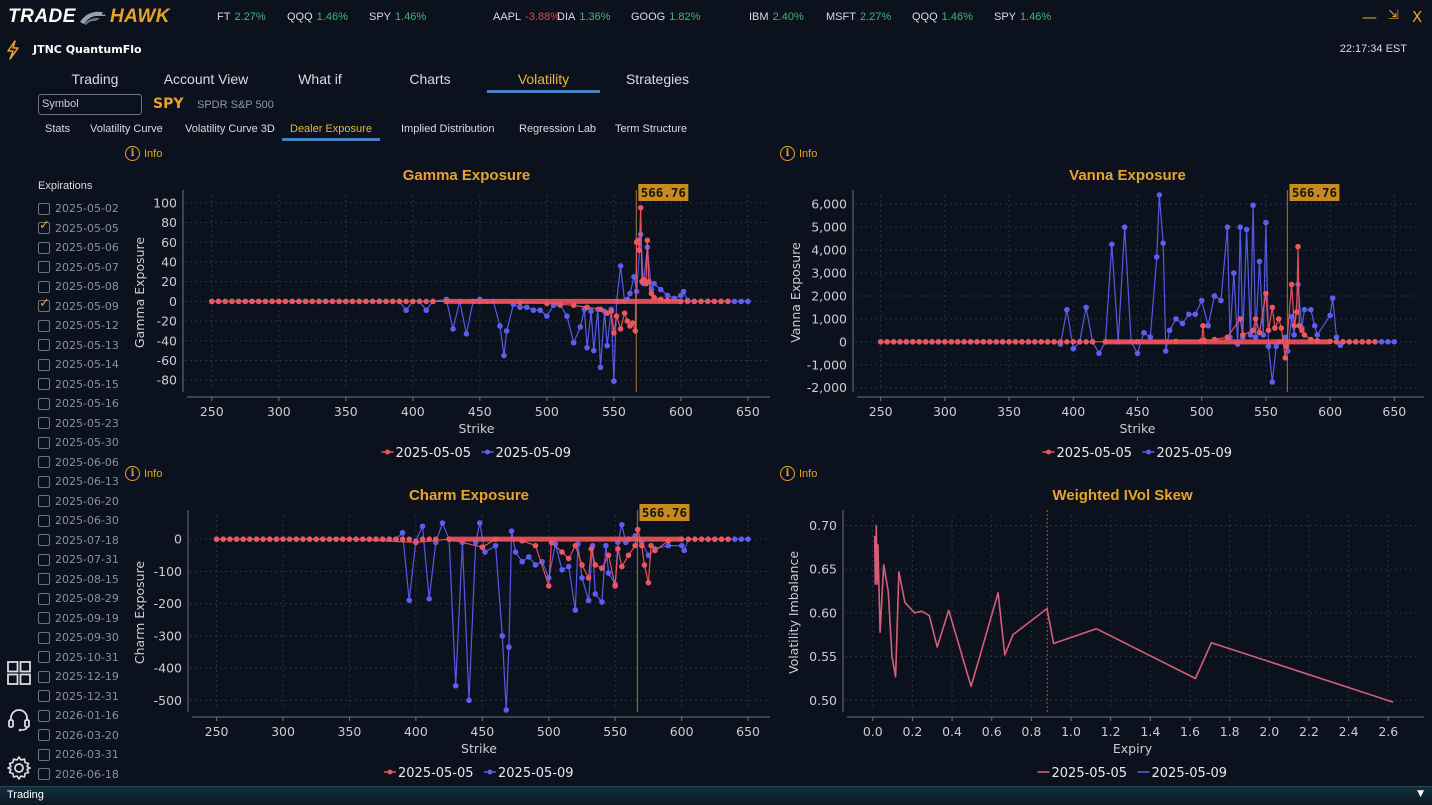 This screenshot has height=805, width=1432. I want to click on expiration-item: 2026-01-16, so click(78, 716).